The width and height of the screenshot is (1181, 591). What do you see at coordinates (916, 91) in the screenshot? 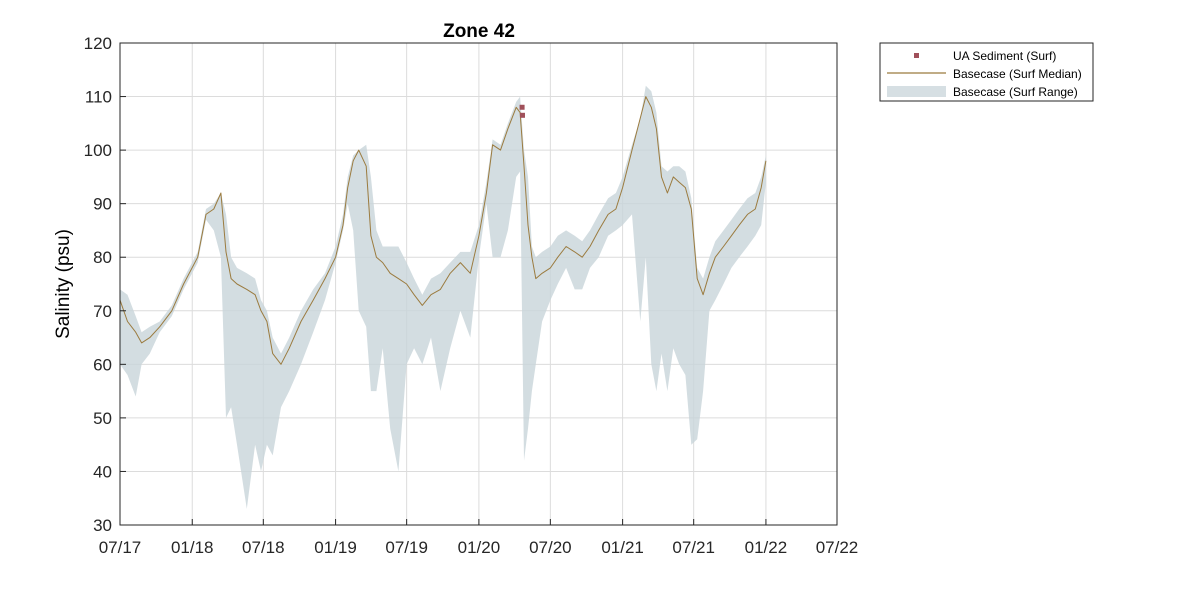
I see `legend-marker-range` at bounding box center [916, 91].